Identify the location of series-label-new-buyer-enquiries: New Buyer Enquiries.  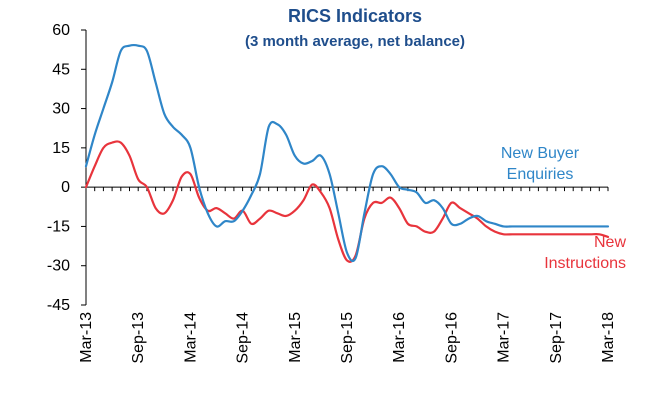
(540, 164).